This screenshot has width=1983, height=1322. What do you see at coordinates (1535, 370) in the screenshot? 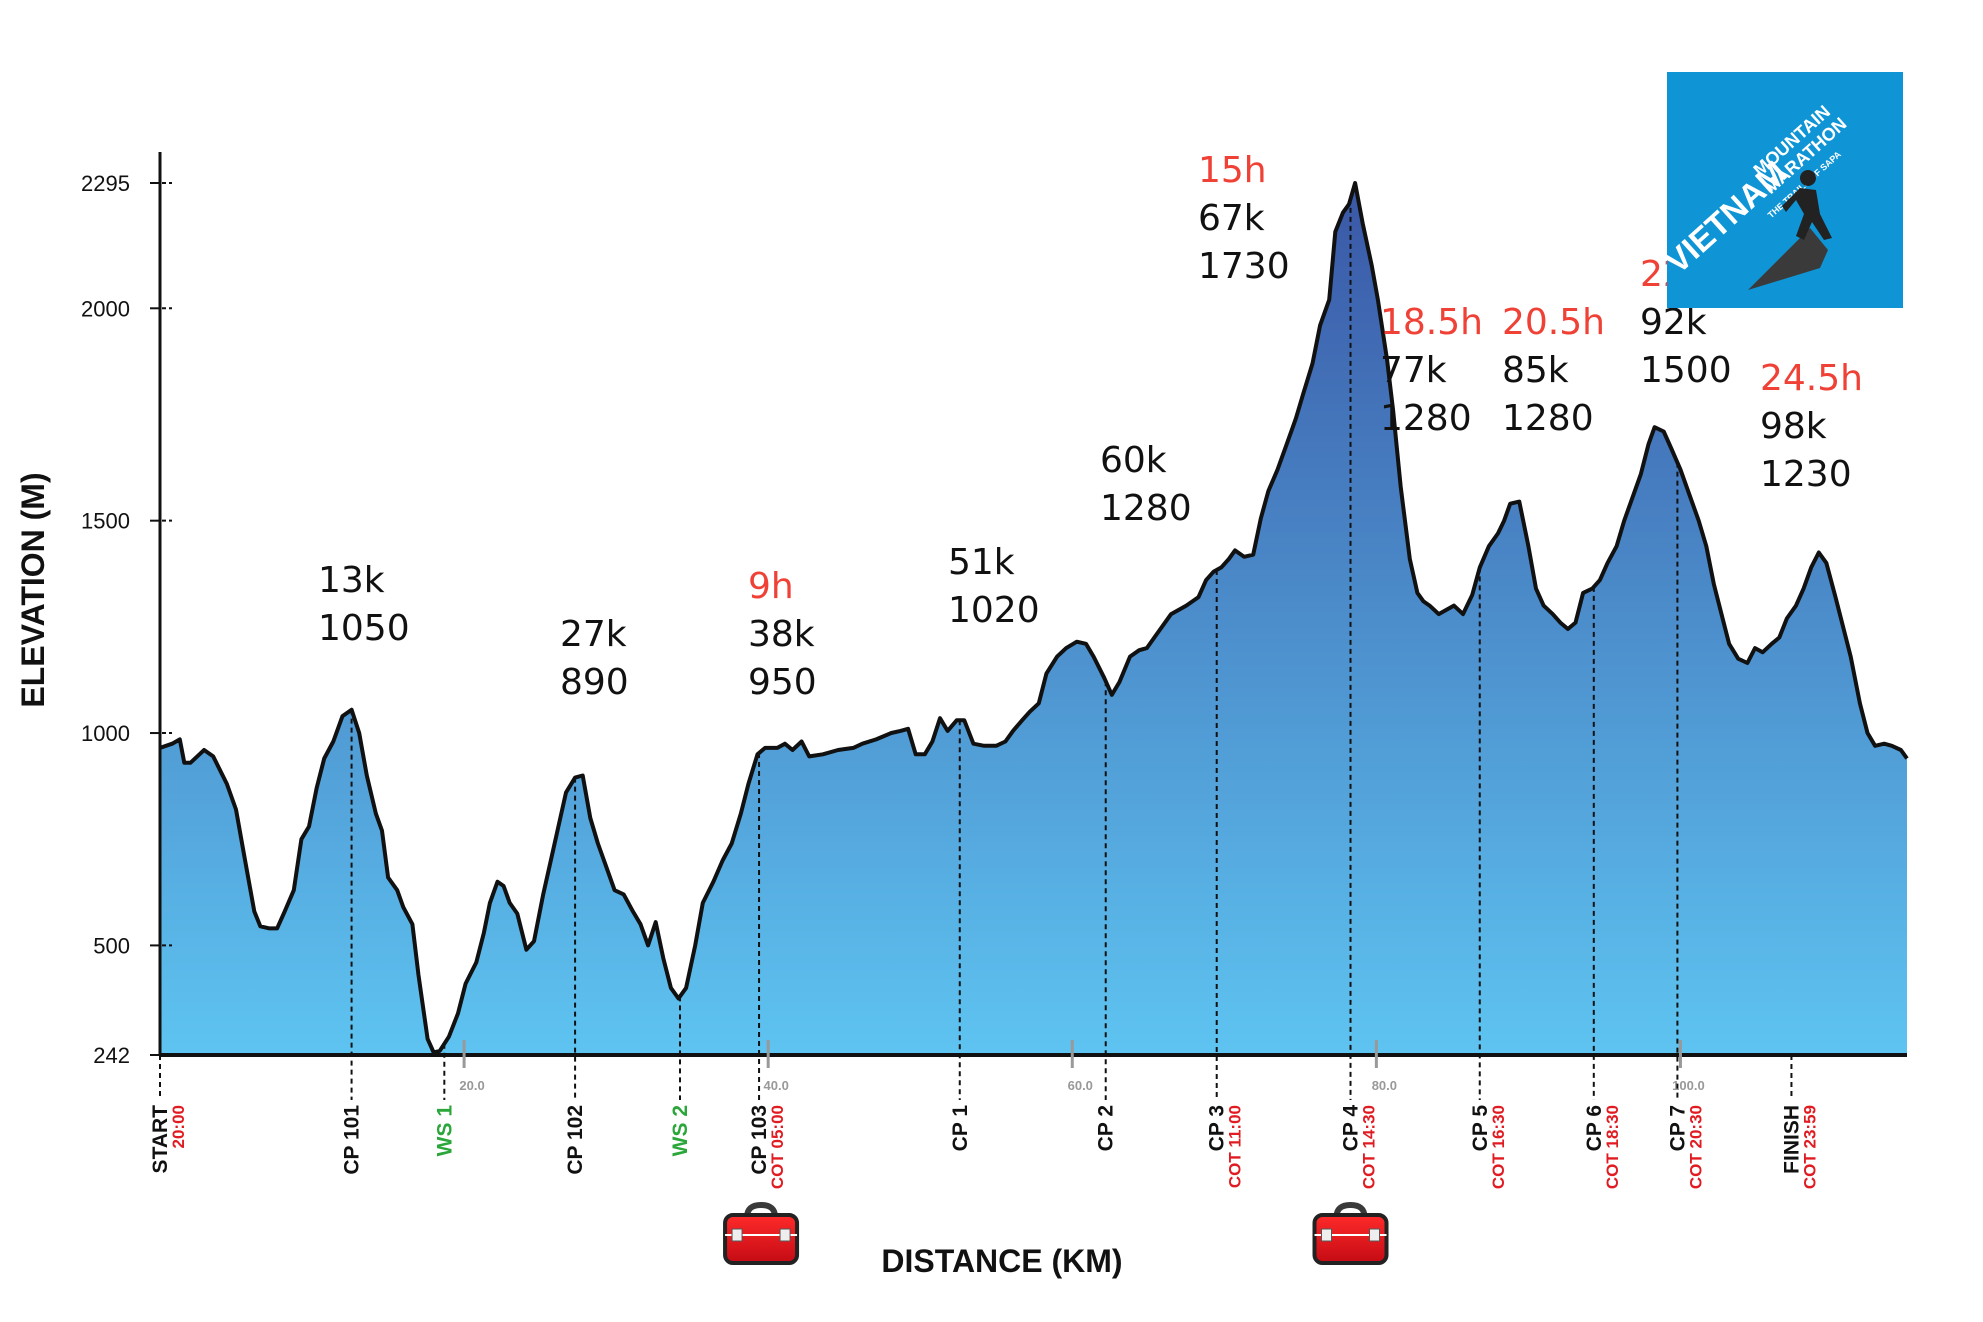
I see `annotation-km: 85k` at bounding box center [1535, 370].